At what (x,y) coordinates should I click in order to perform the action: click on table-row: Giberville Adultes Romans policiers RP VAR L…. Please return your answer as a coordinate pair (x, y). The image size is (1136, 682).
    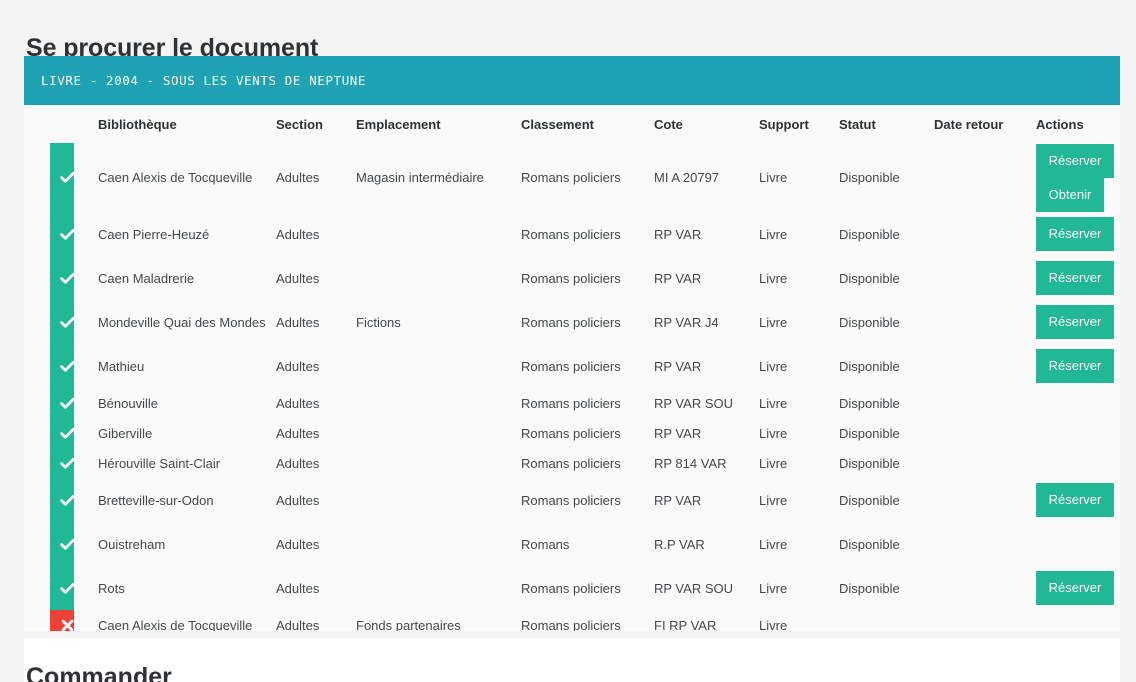
    Looking at the image, I should click on (572, 433).